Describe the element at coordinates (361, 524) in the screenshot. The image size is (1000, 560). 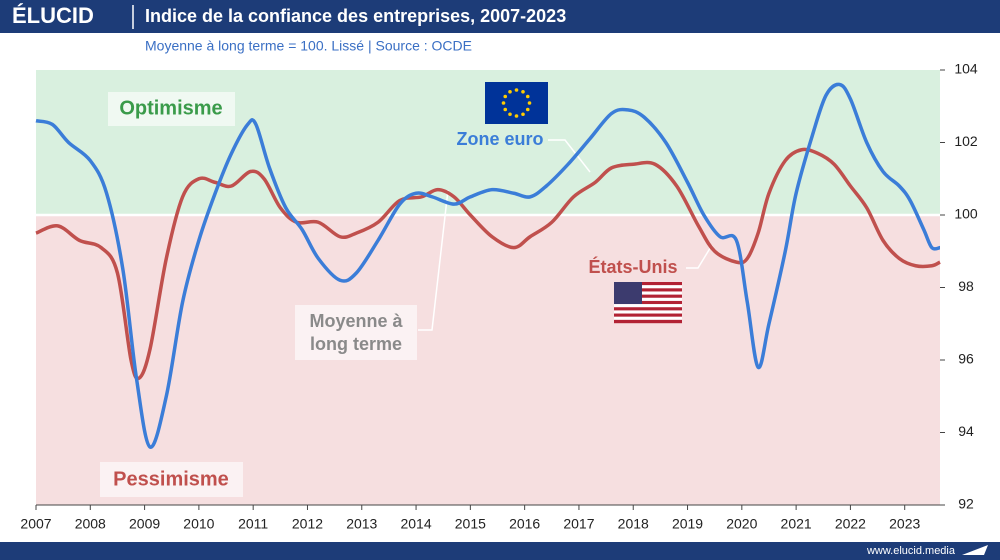
I see `x-tick-label: 2013` at that location.